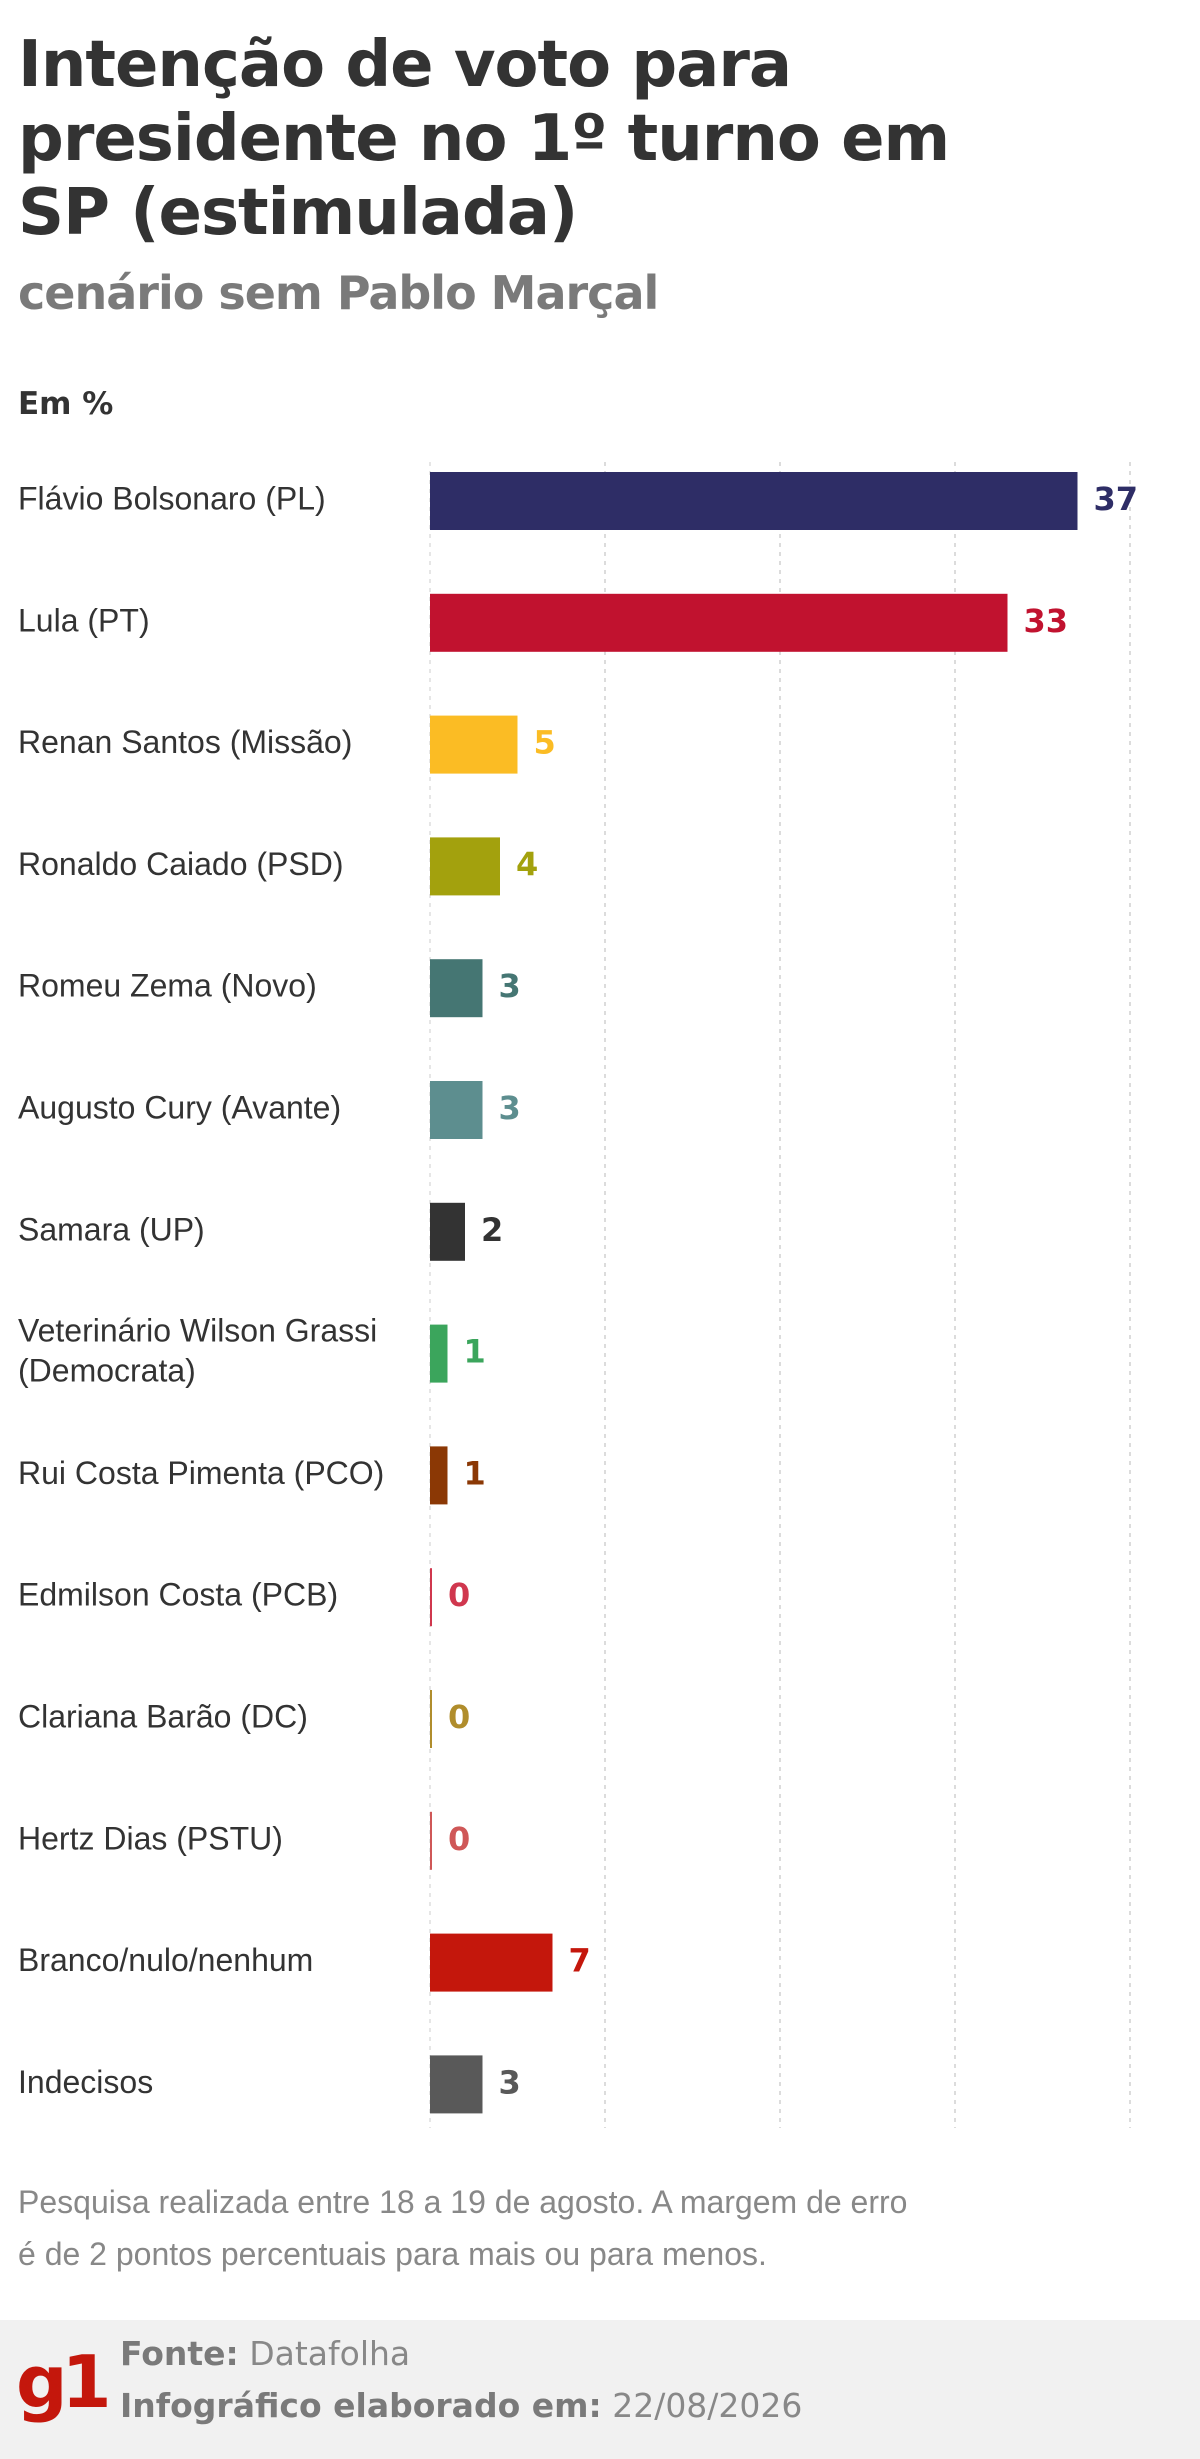 This screenshot has height=2459, width=1200. What do you see at coordinates (338, 293) in the screenshot?
I see `chart-subtitle: cenário sem Pablo Marçal` at bounding box center [338, 293].